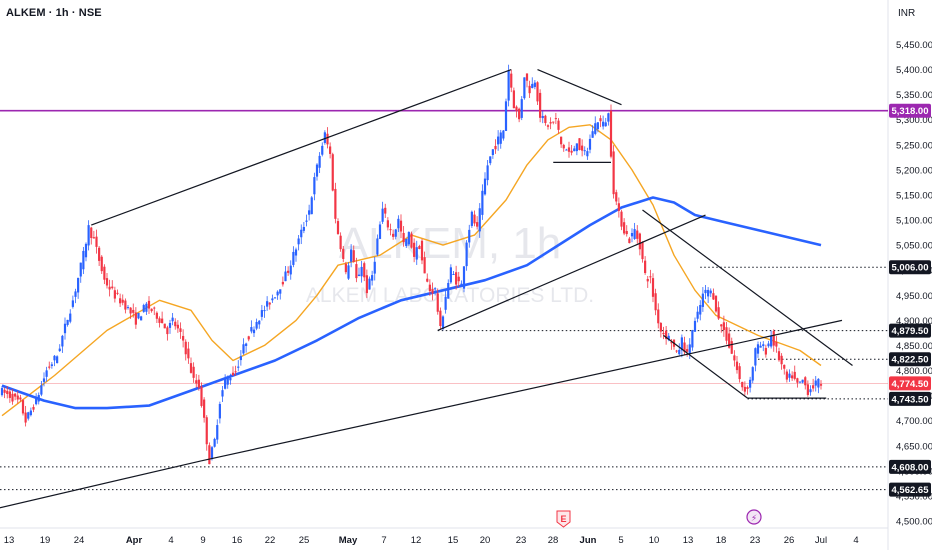  Describe the element at coordinates (910, 466) in the screenshot. I see `level-price-tag: 4,608.00` at that location.